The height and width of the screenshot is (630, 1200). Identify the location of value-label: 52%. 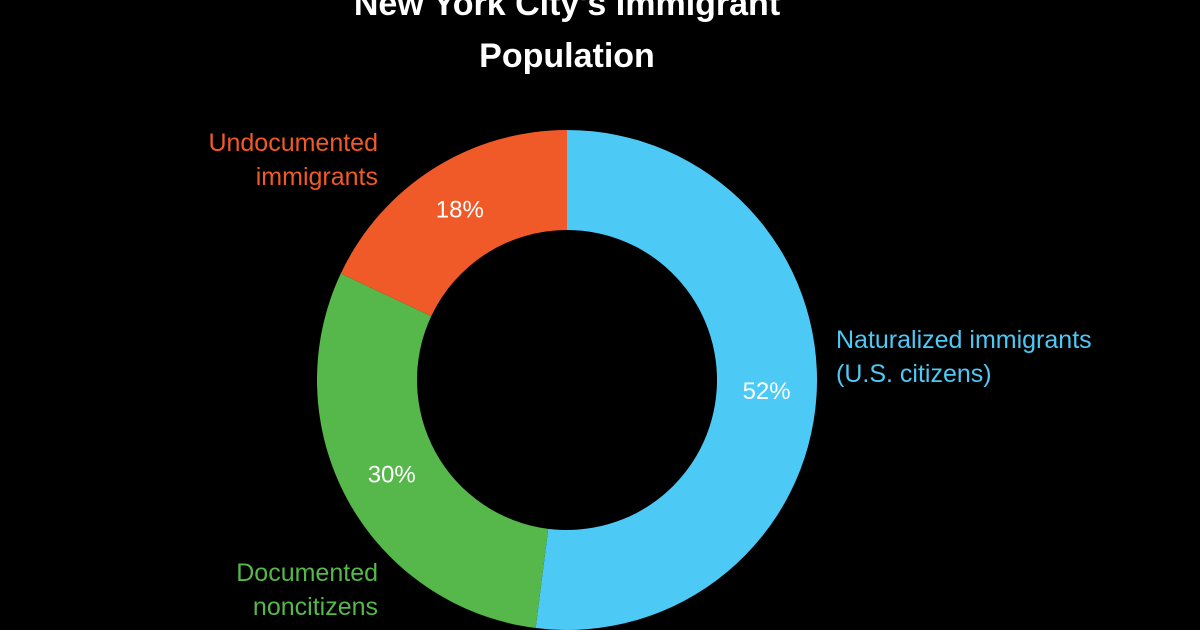
(767, 391).